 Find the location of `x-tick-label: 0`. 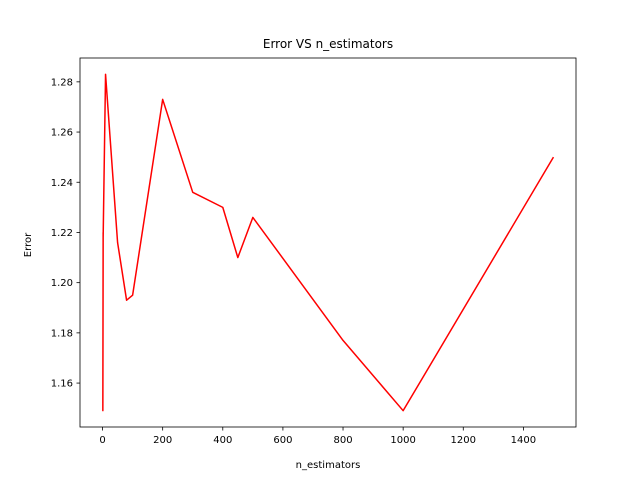

x-tick-label: 0 is located at coordinates (102, 440).